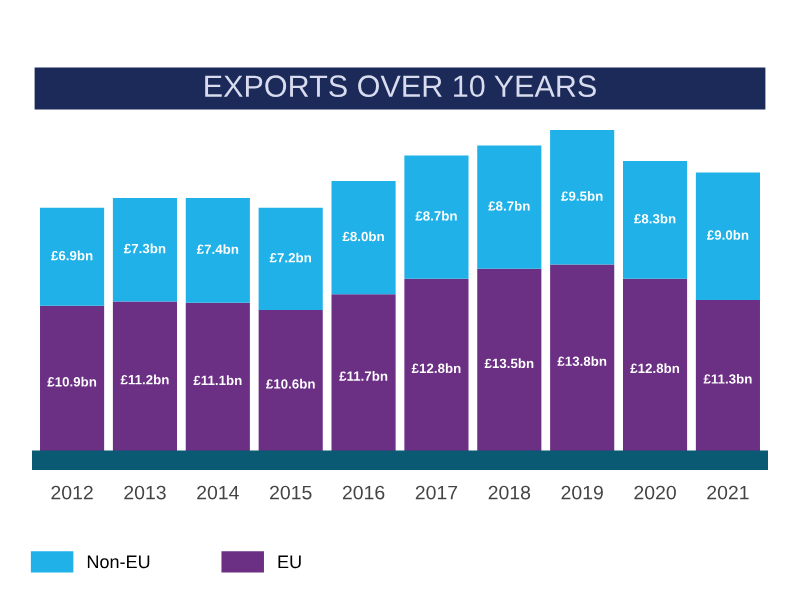  Describe the element at coordinates (218, 492) in the screenshot. I see `x-tick-label: 2014` at that location.